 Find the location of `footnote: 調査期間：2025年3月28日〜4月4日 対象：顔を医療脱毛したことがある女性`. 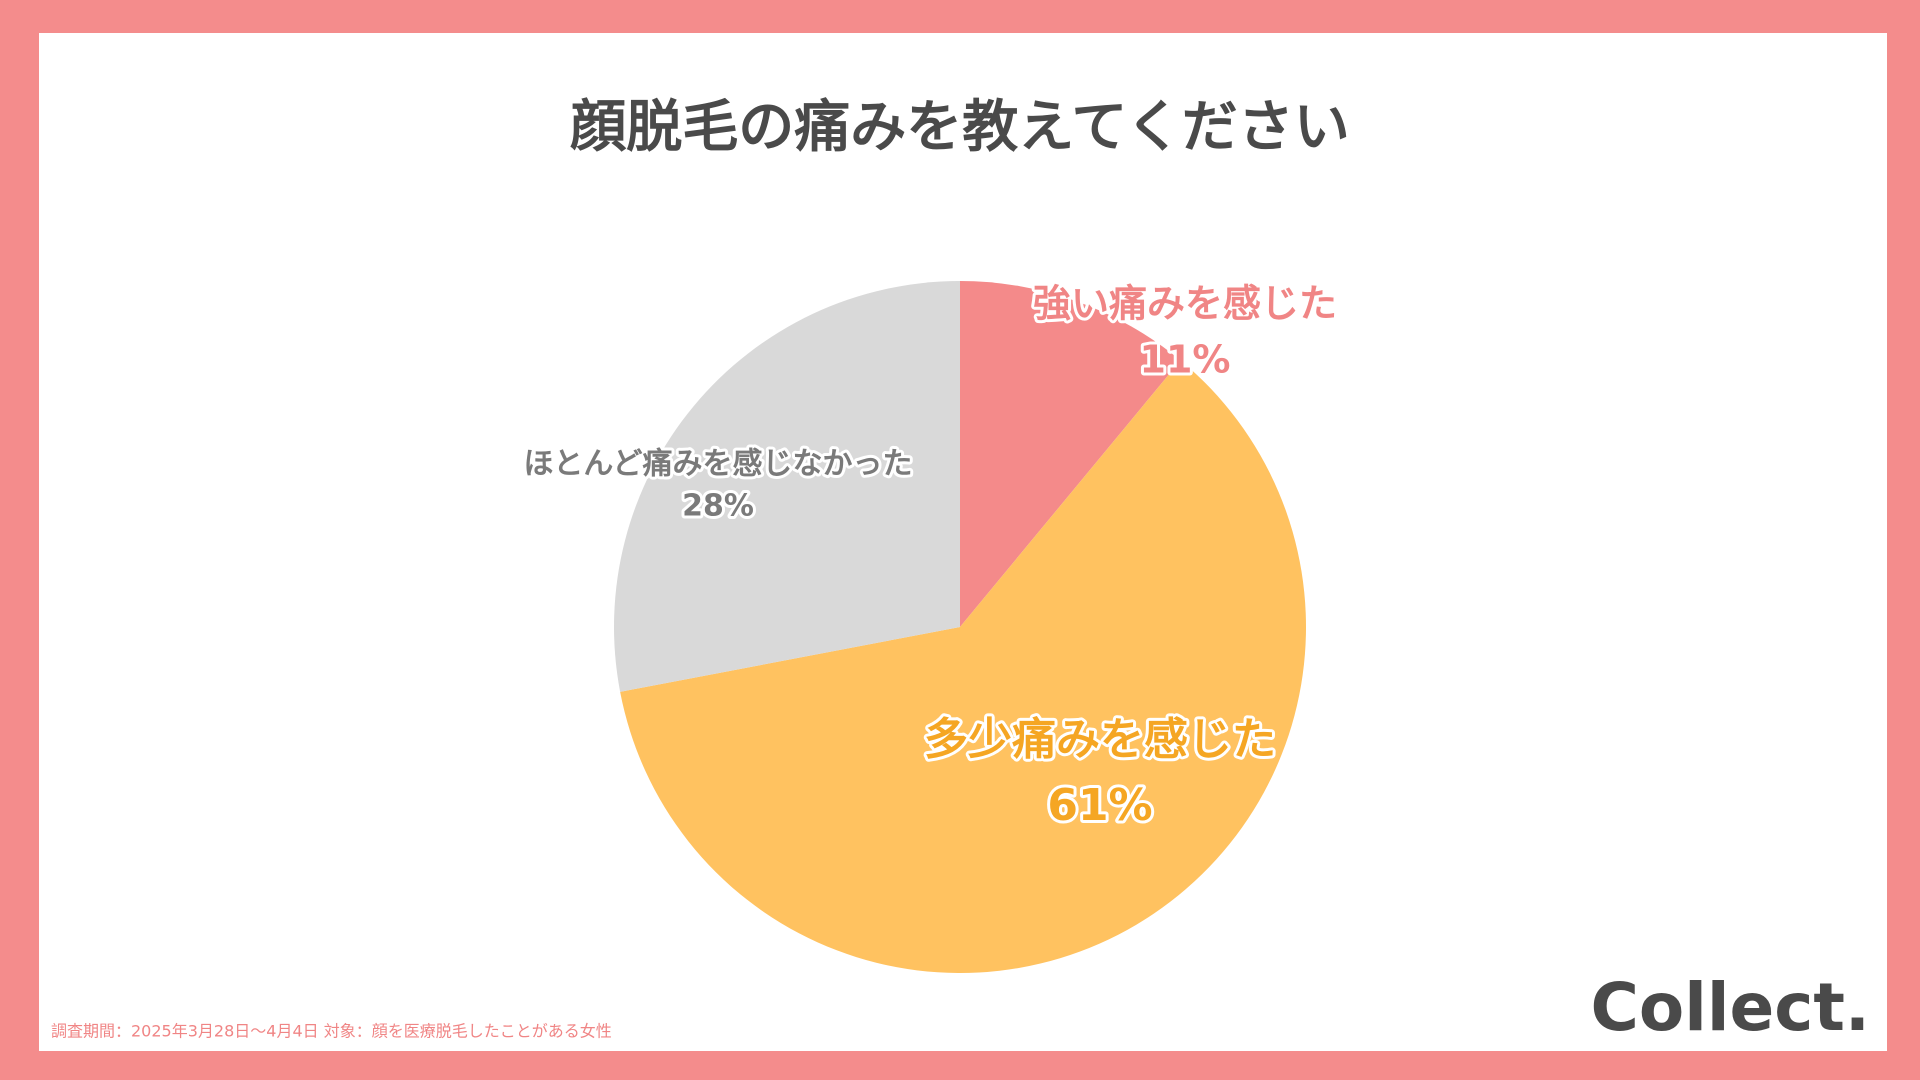

footnote: 調査期間：2025年3月28日〜4月4日 対象：顔を医療脱毛したことがある女性 is located at coordinates (331, 1031).